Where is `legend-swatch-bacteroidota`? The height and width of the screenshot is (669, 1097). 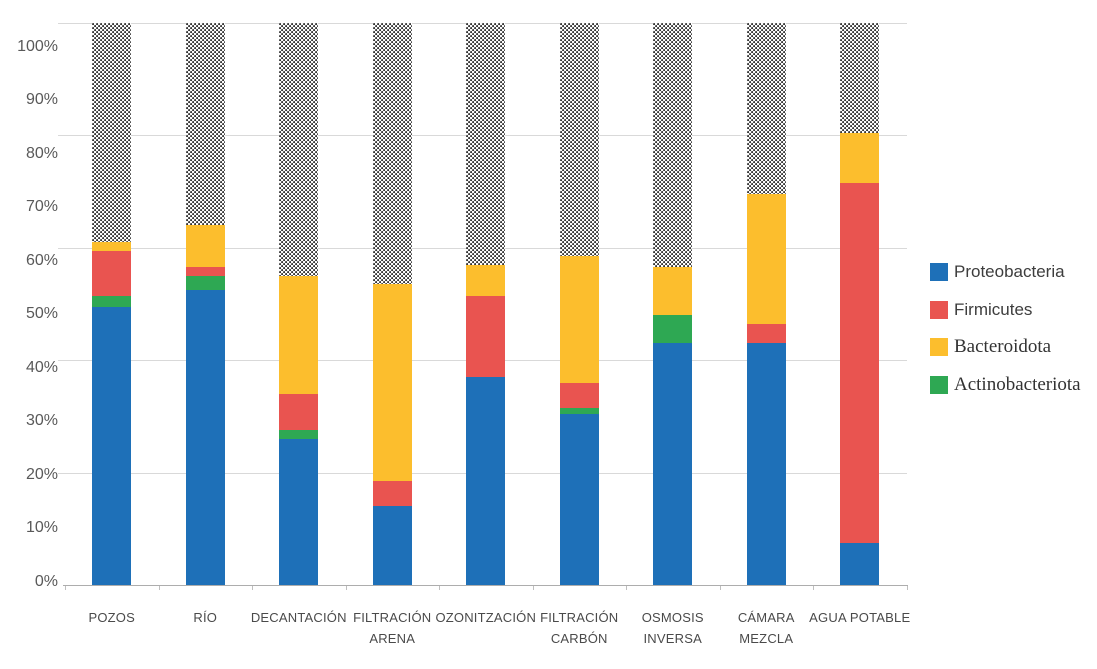
legend-swatch-bacteroidota is located at coordinates (939, 347).